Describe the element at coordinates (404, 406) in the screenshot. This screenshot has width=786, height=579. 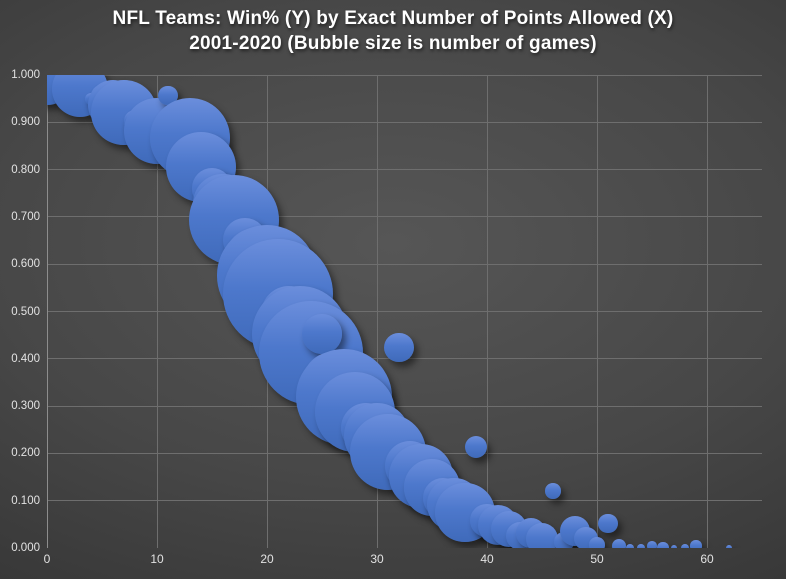
I see `gridline-y-0.300` at that location.